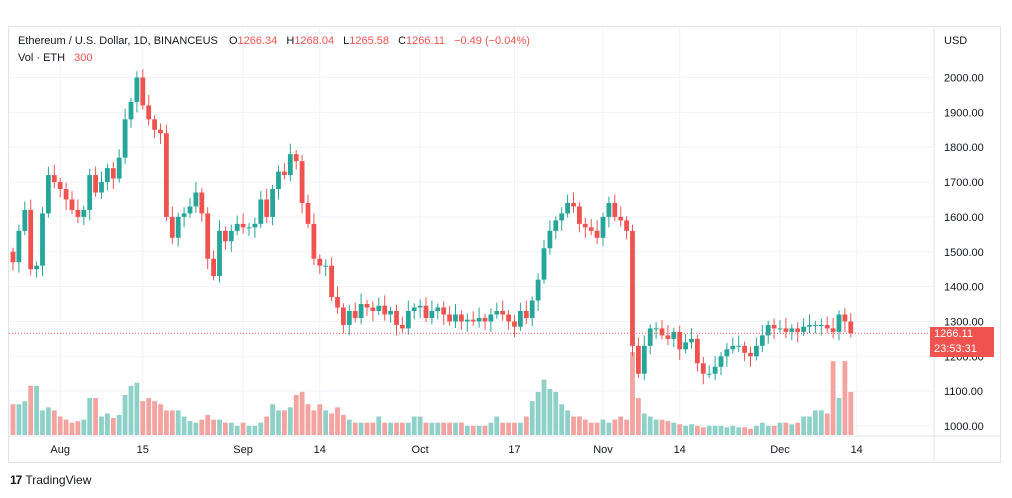 The image size is (1012, 498). Describe the element at coordinates (514, 450) in the screenshot. I see `x-tick-label: 17` at that location.